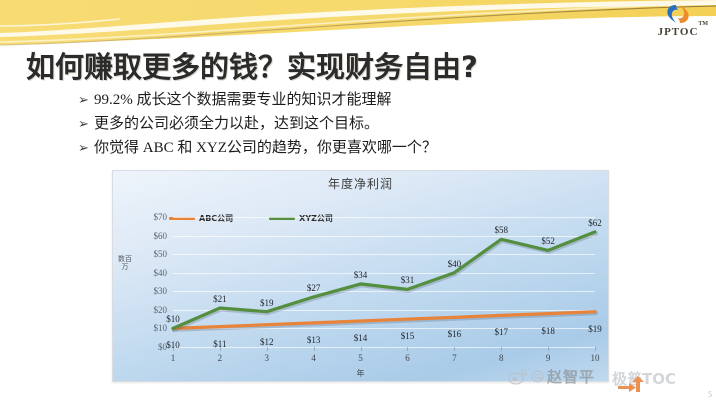  Describe the element at coordinates (407, 336) in the screenshot. I see `data-label: $15` at that location.